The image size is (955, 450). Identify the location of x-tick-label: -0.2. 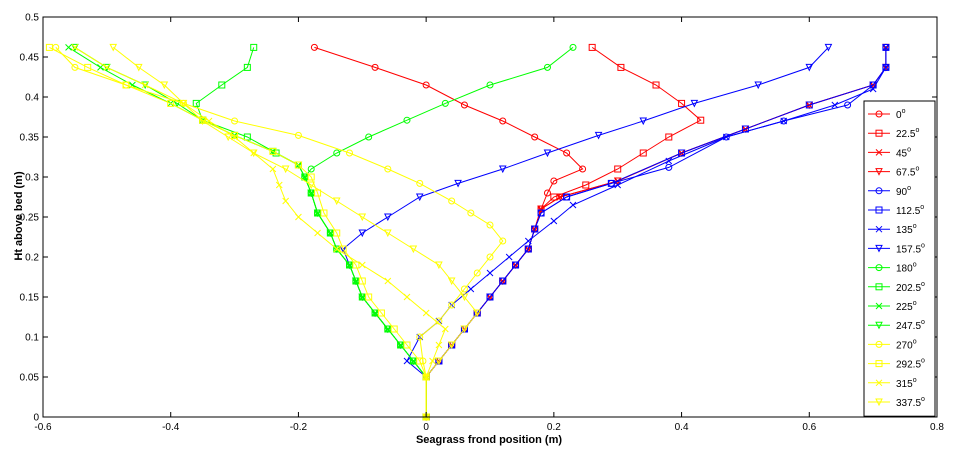
(299, 427).